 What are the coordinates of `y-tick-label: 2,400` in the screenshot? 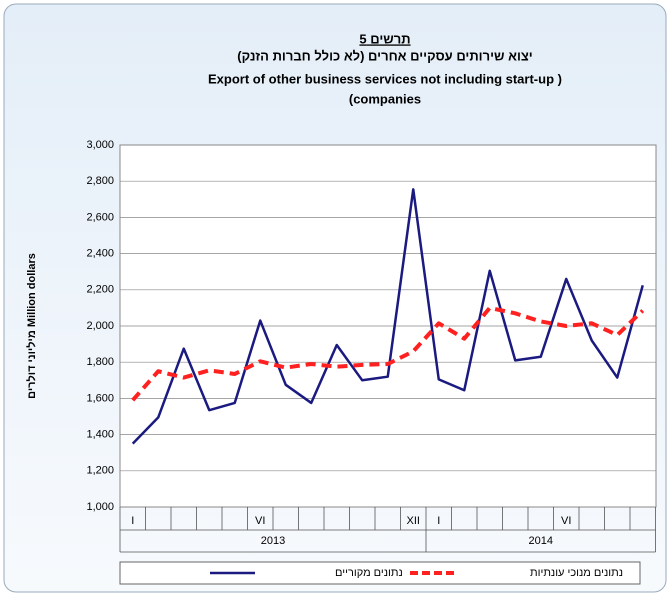 It's located at (100, 254).